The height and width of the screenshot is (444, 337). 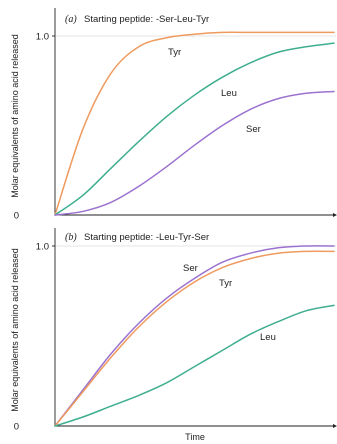 I want to click on panel-a-series-label-leu: Leu, so click(x=229, y=93).